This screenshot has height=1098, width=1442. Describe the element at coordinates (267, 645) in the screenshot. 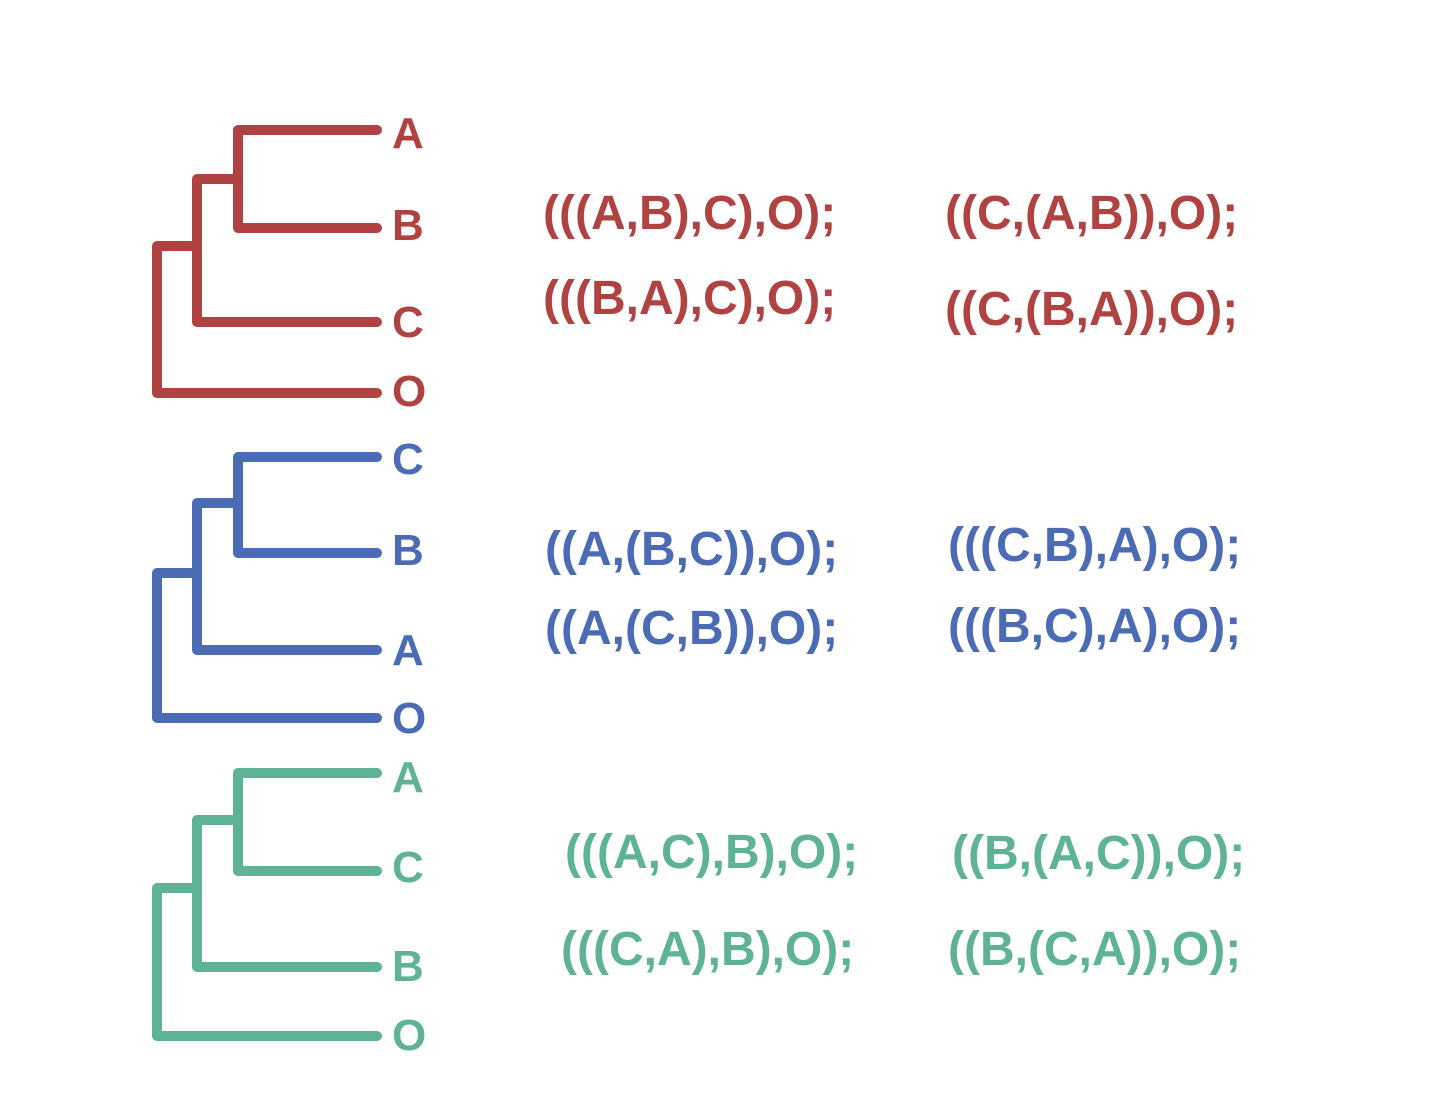

I see `tree-2-branch-root` at that location.